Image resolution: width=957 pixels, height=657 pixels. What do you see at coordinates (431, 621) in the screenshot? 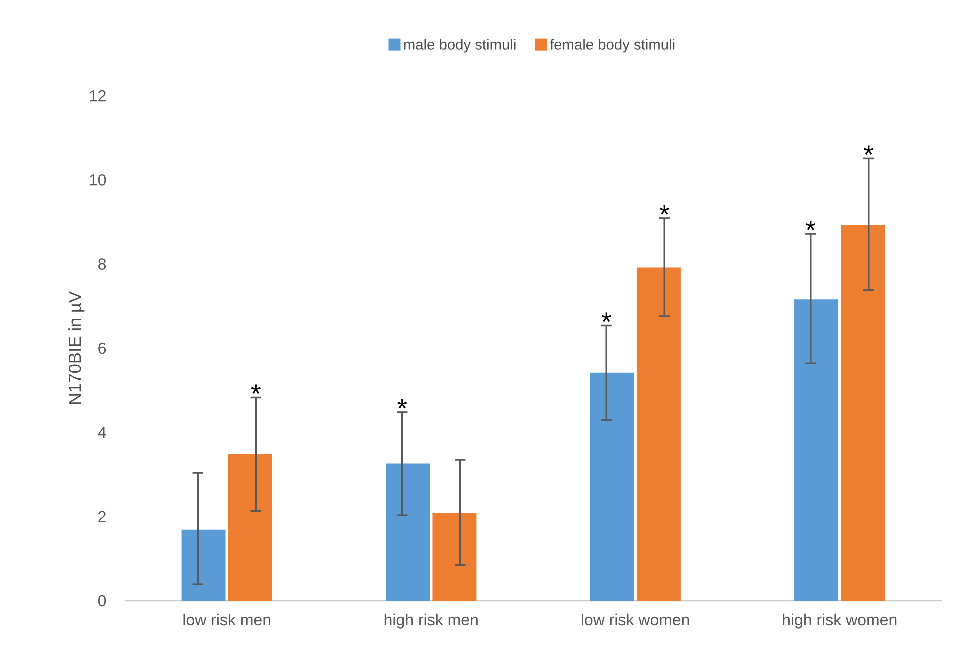
I see `x-tick-label: high risk men` at bounding box center [431, 621].